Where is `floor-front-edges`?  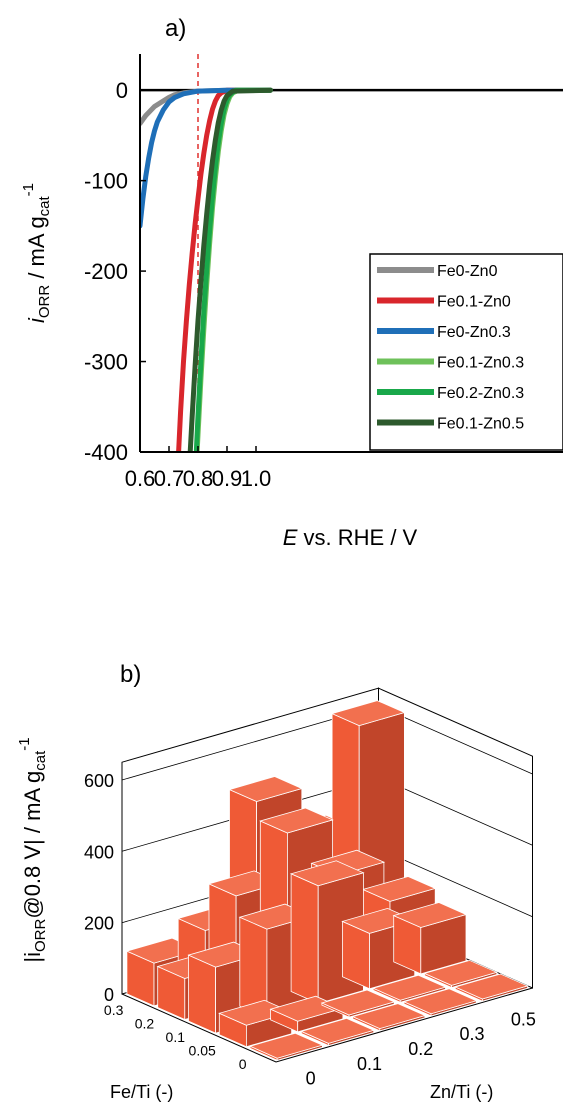
floor-front-edges is located at coordinates (327, 1025).